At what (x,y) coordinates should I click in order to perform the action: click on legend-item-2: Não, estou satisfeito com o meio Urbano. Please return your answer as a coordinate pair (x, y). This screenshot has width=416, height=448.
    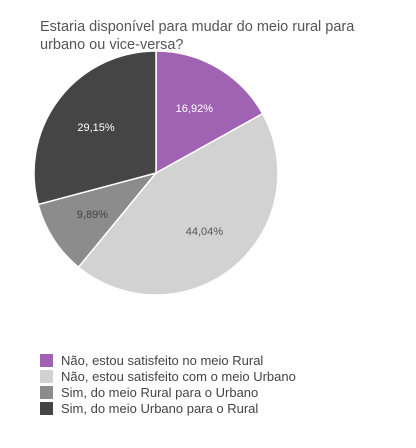
    Looking at the image, I should click on (168, 376).